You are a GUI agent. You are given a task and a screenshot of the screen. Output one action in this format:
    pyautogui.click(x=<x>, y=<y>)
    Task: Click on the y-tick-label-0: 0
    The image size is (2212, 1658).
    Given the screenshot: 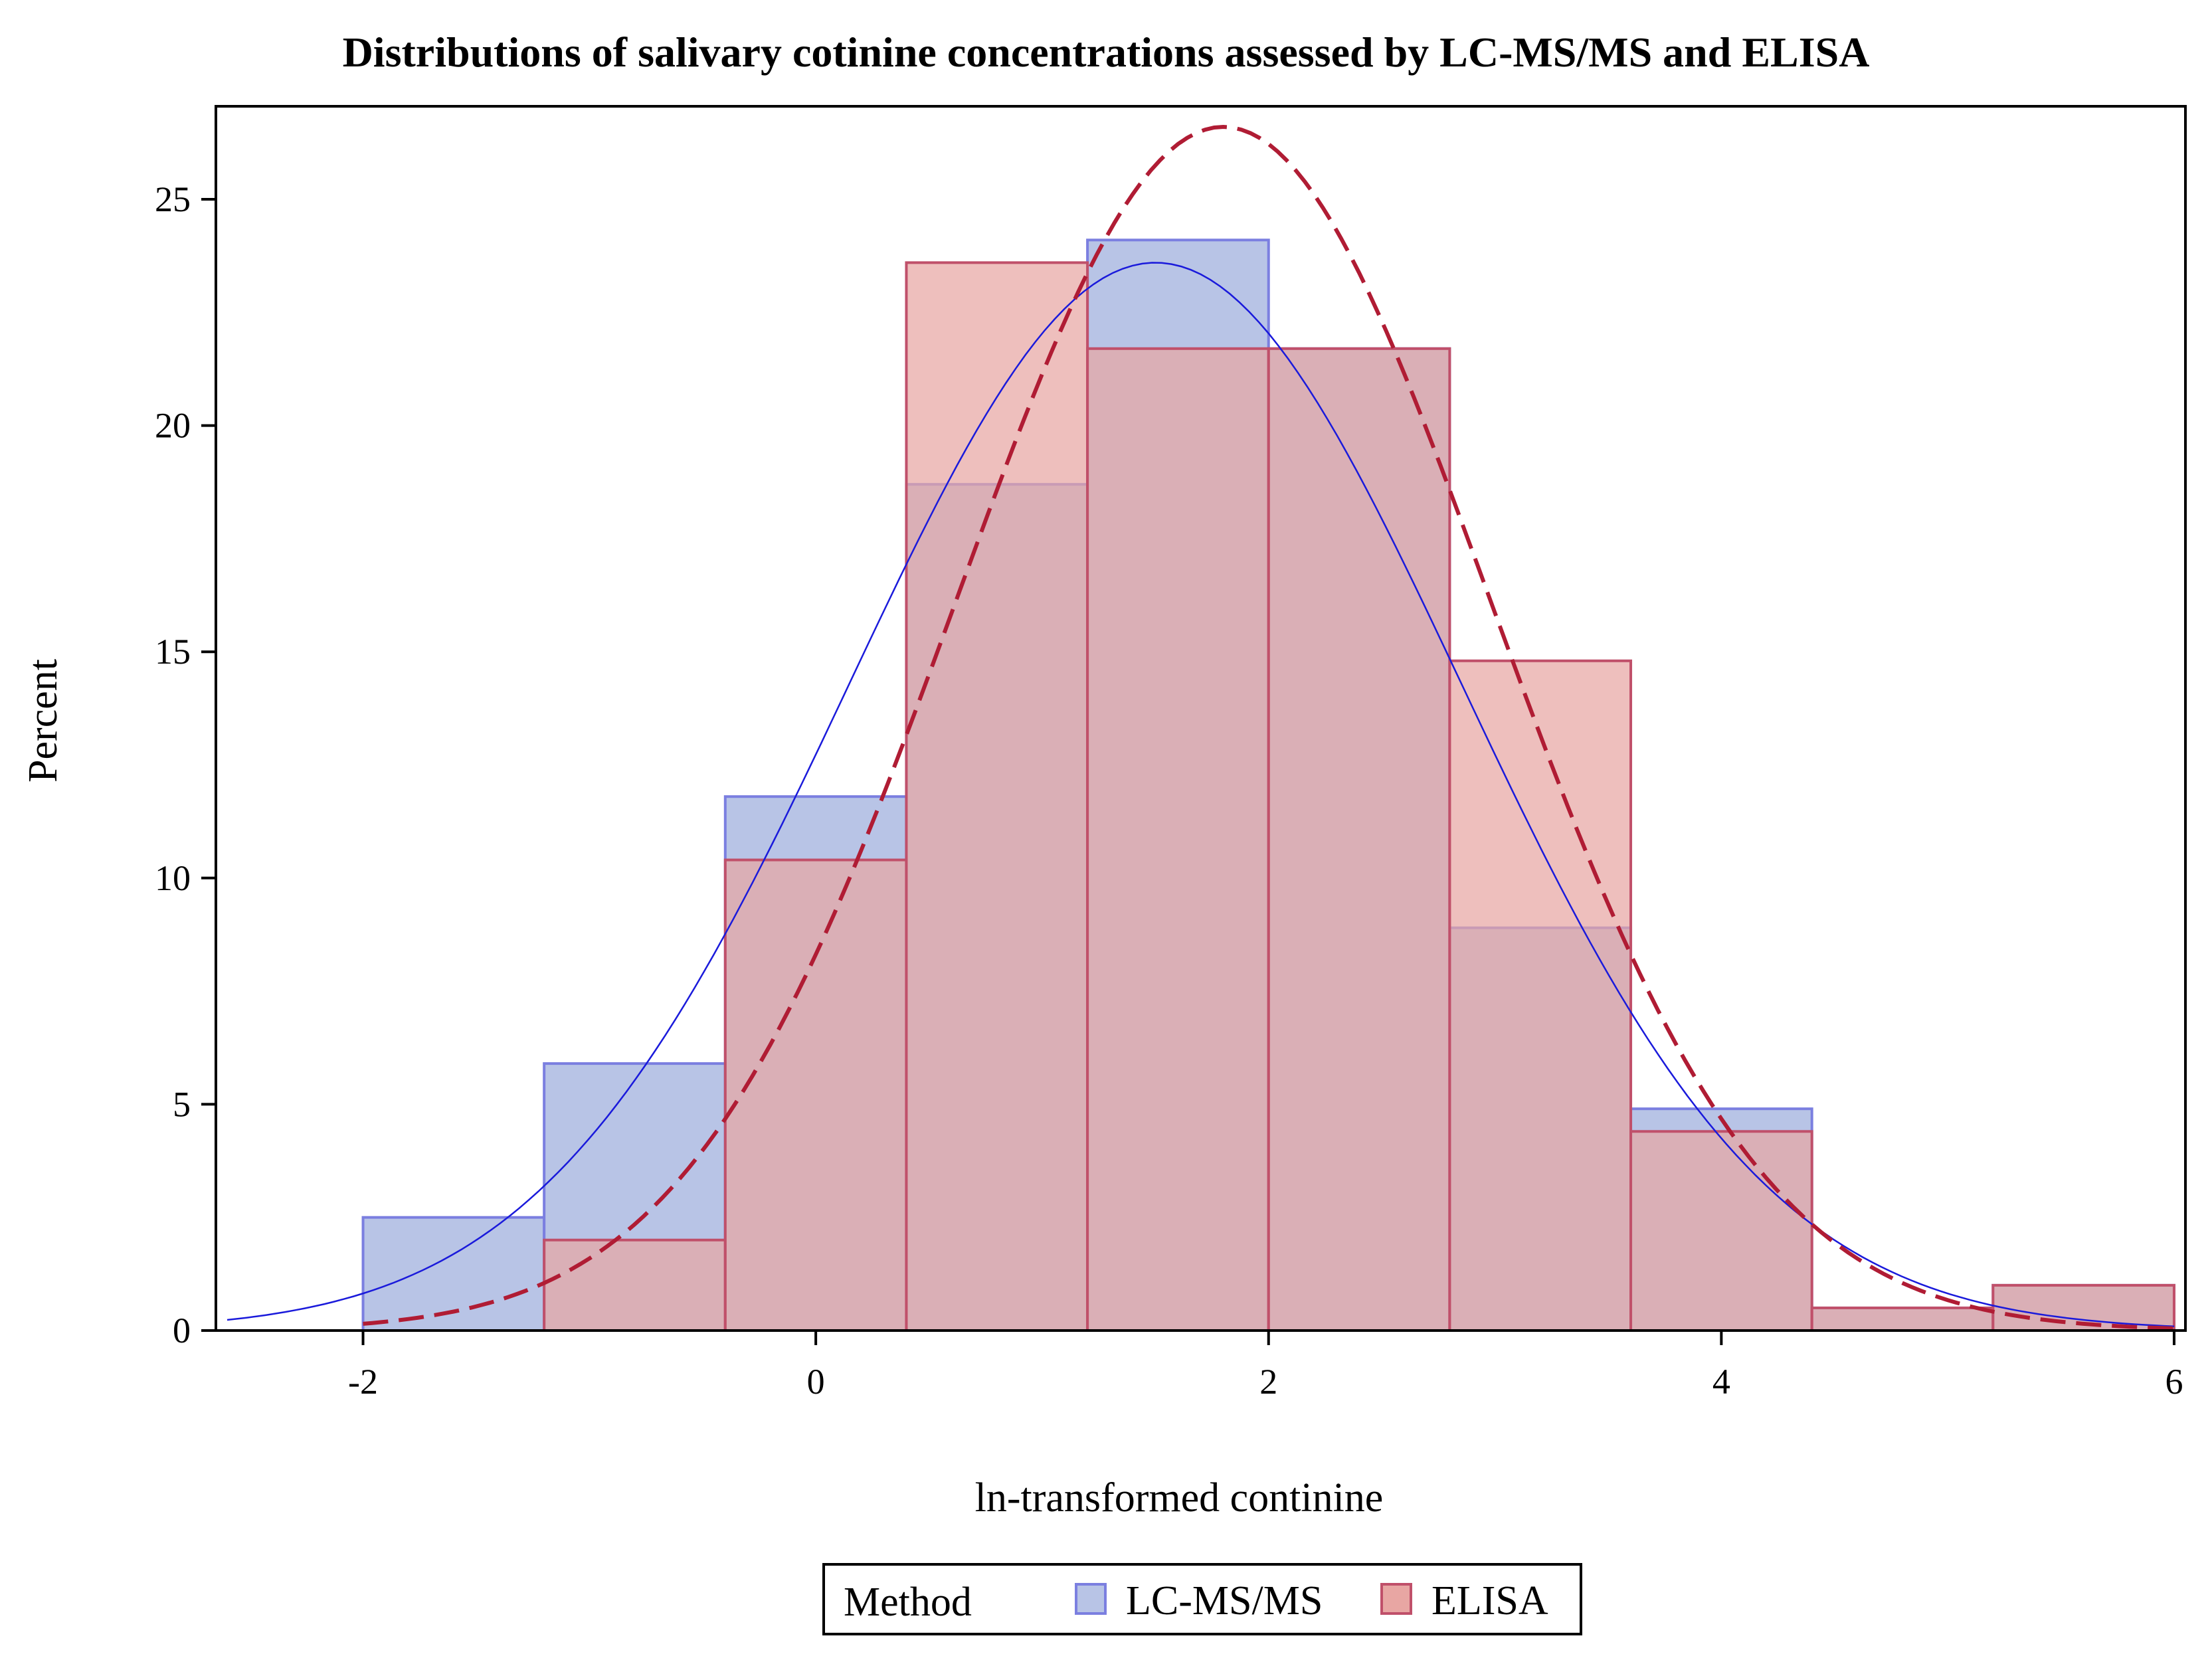 What is the action you would take?
    pyautogui.click(x=182, y=1330)
    